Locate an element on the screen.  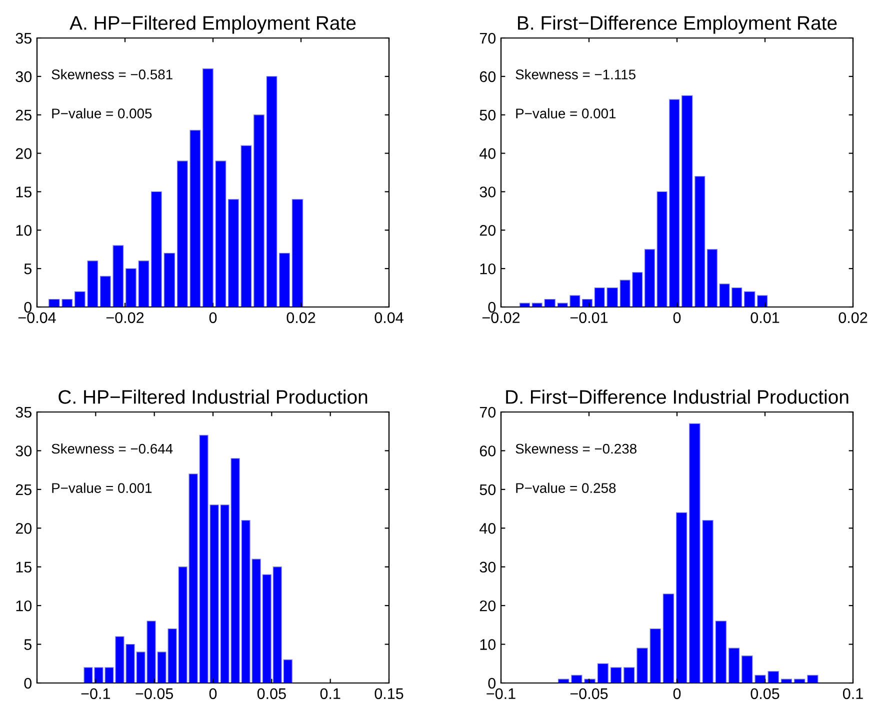
annotation: P−value = 0.258 is located at coordinates (566, 487).